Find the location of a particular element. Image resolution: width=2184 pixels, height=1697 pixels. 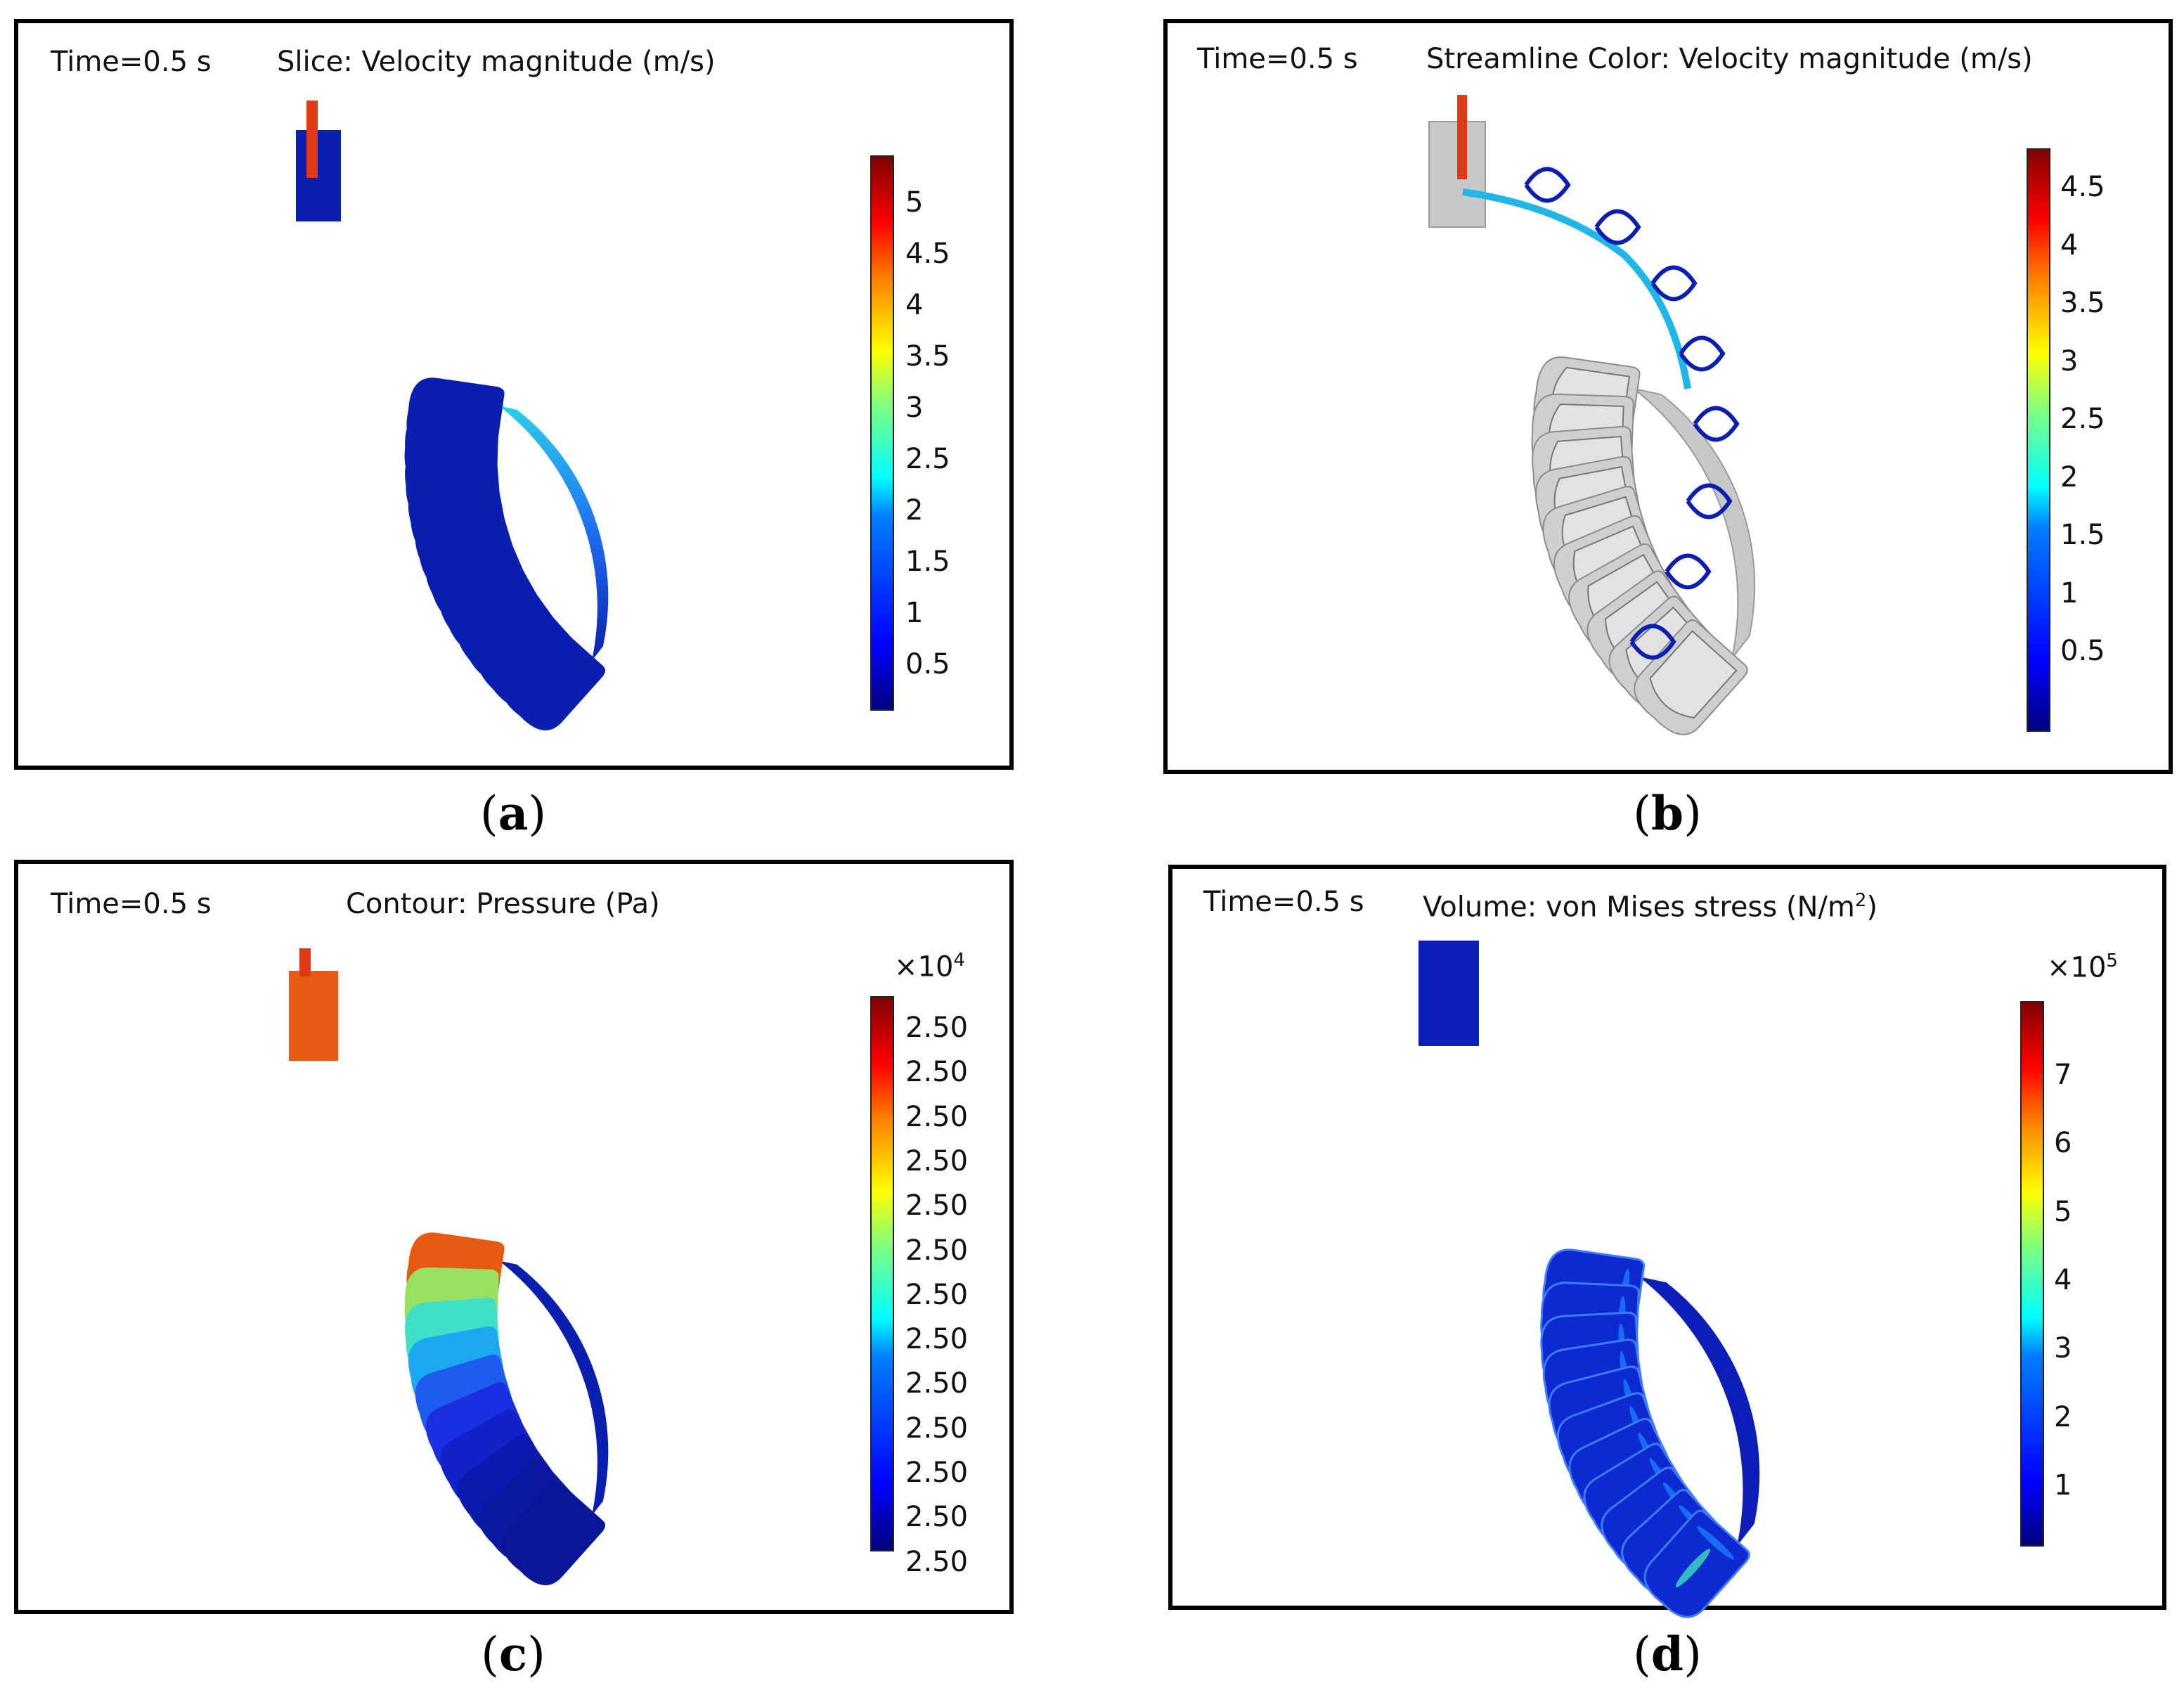

panel-a-tick: 0.5 is located at coordinates (927, 664).